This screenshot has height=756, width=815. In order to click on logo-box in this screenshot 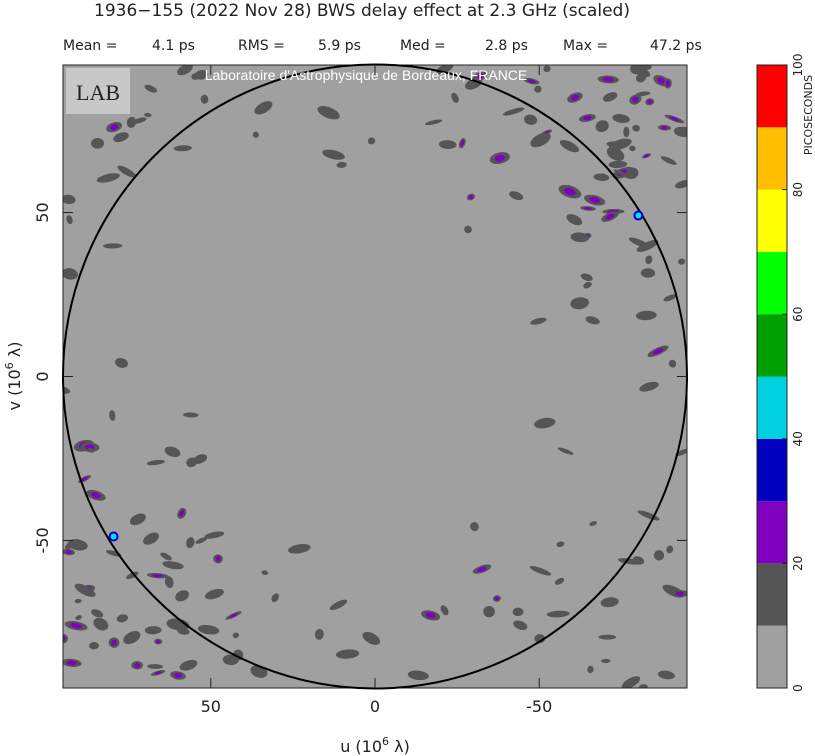, I will do `click(98, 91)`.